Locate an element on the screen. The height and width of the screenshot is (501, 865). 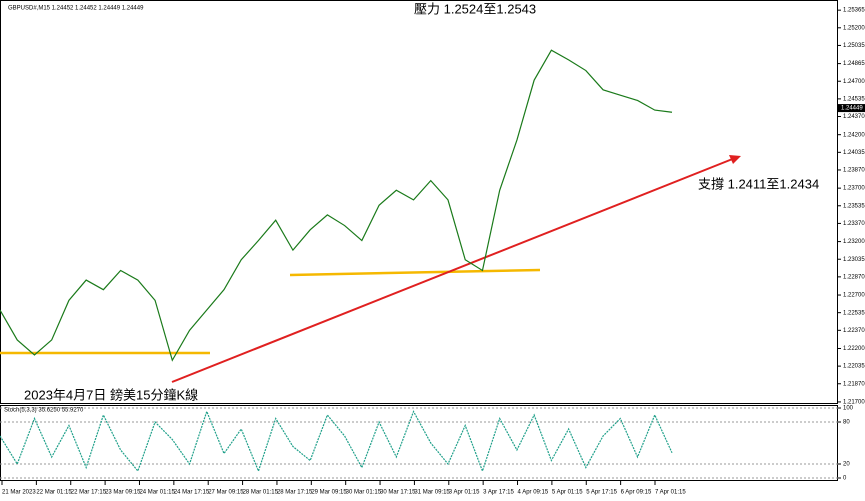
y-tick-label: 1.24200 is located at coordinates (854, 135).